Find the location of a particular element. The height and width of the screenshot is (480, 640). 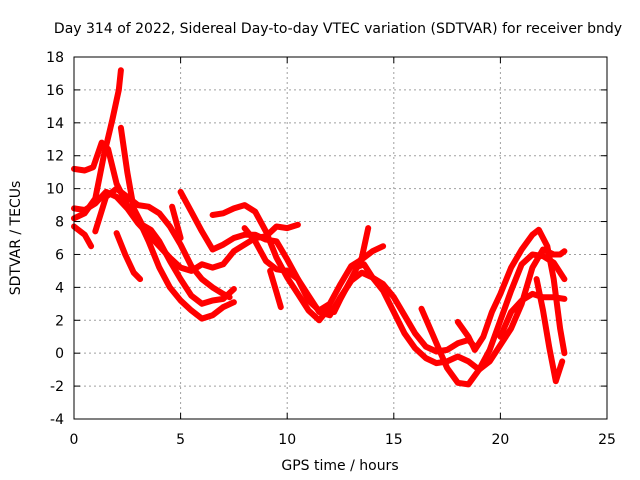

y-tick-label: 10 is located at coordinates (55, 190).